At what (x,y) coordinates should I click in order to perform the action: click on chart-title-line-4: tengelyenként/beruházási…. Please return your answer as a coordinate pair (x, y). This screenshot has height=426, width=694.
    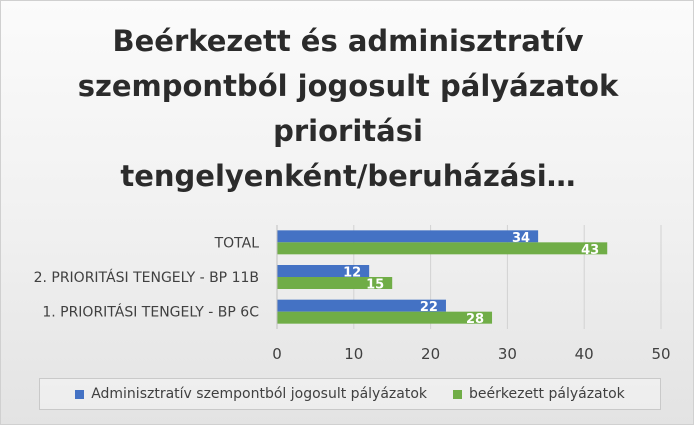
    Looking at the image, I should click on (348, 176).